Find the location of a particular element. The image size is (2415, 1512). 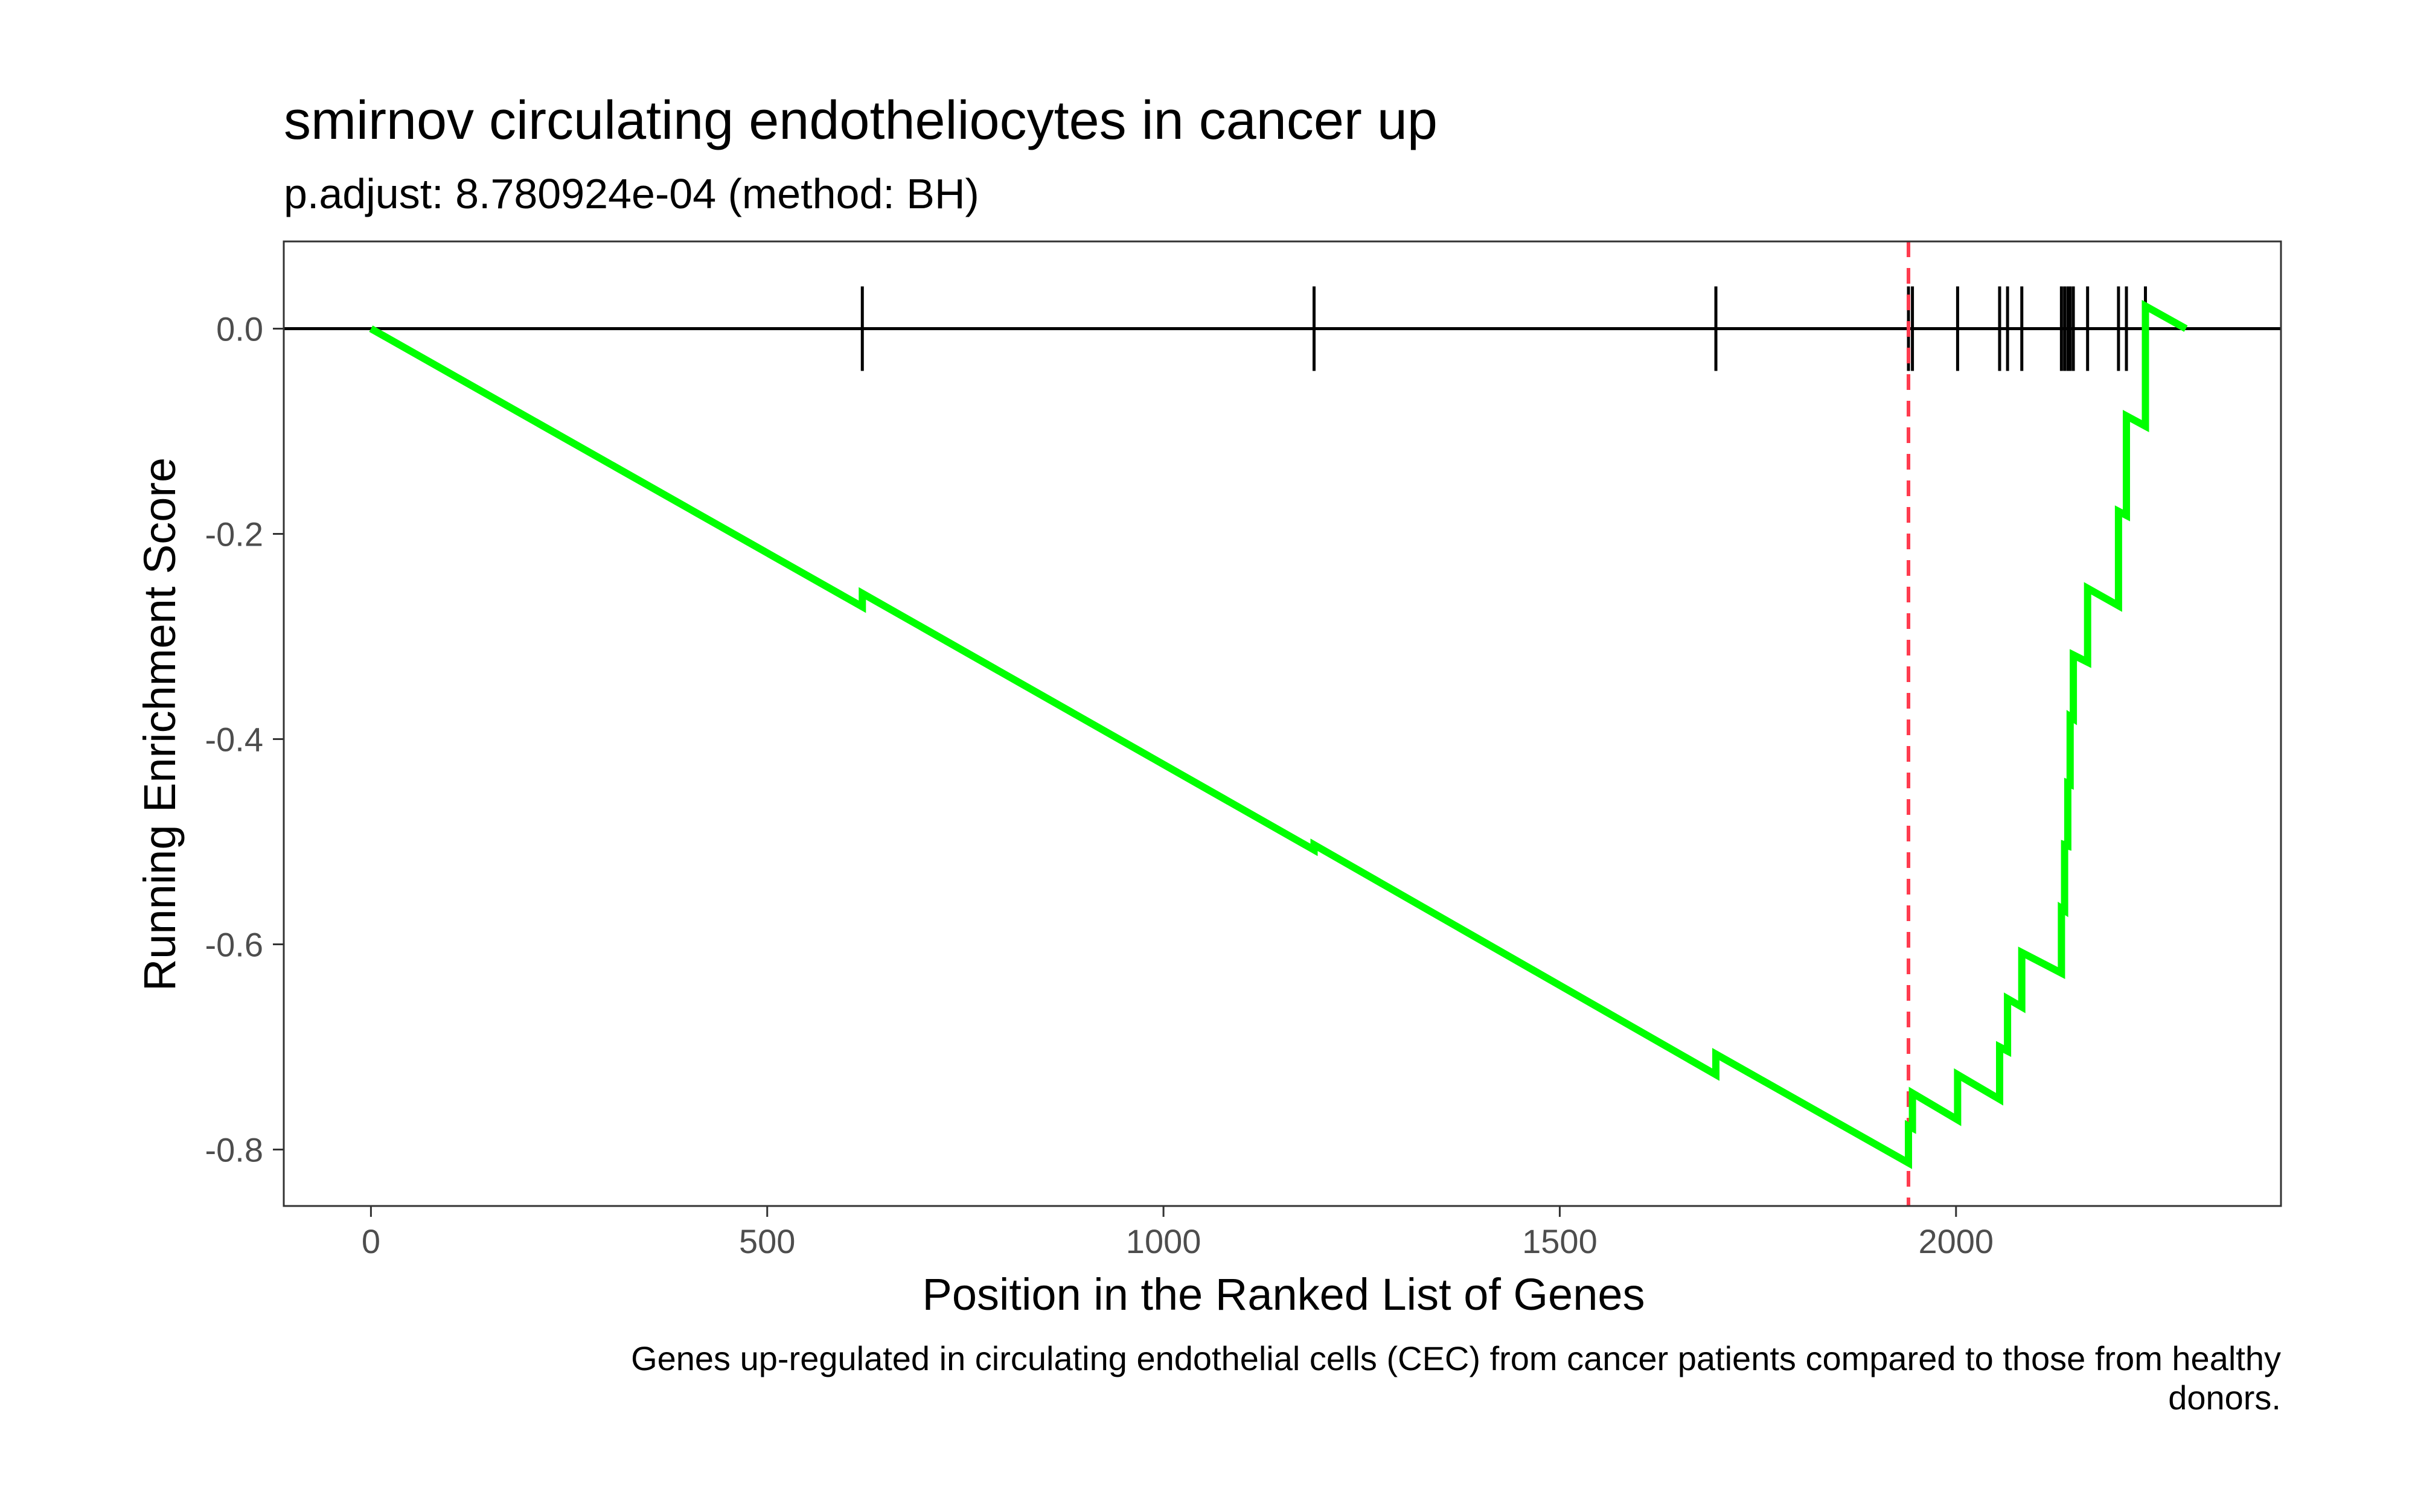

y-axis-title: Running Enrichment Score is located at coordinates (160, 724).